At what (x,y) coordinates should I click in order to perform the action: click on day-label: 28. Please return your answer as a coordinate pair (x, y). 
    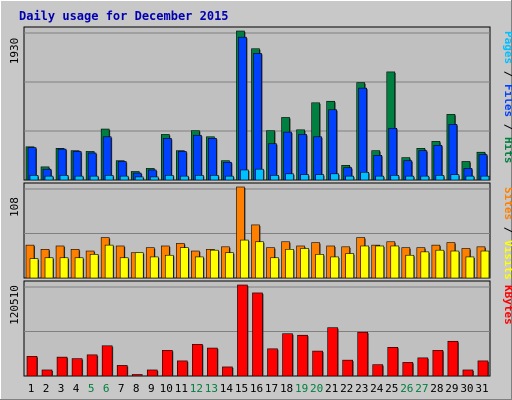
    Looking at the image, I should click on (436, 388).